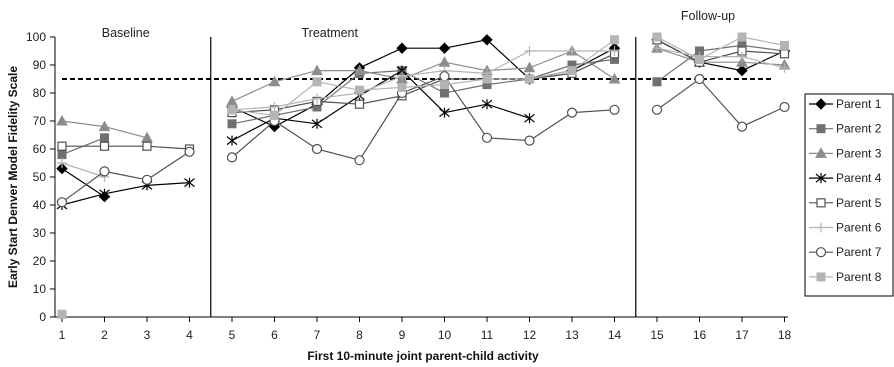  What do you see at coordinates (845, 104) in the screenshot?
I see `legend-item: Parent 1` at bounding box center [845, 104].